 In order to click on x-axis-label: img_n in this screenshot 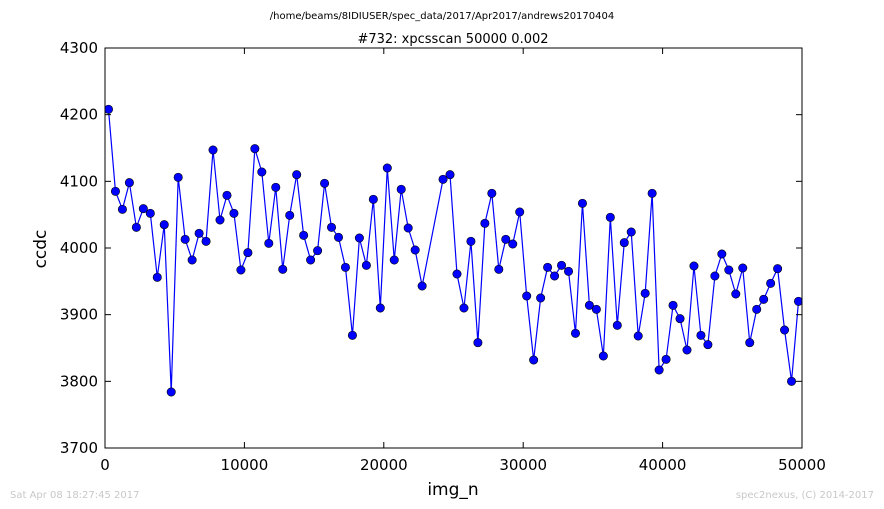, I will do `click(452, 490)`.